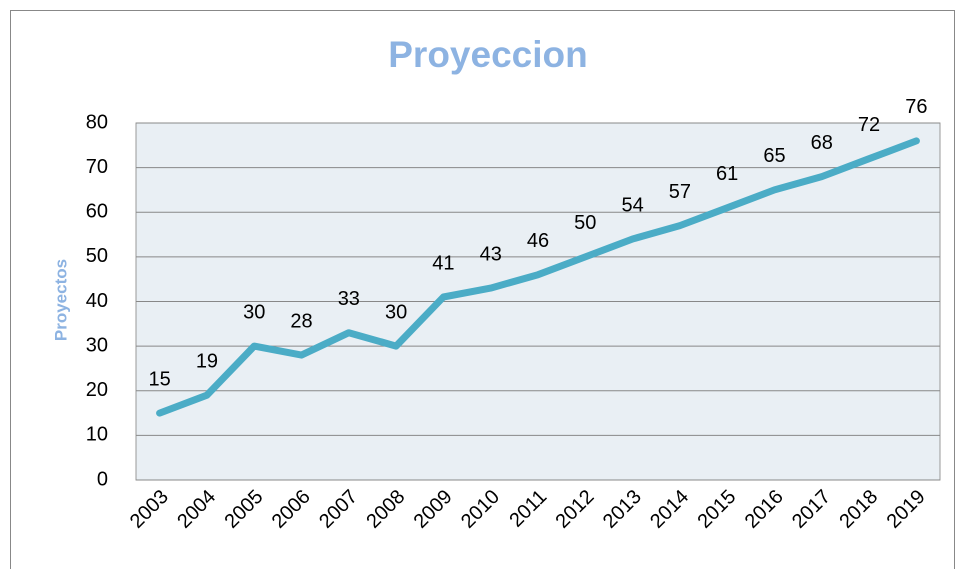 The image size is (956, 569). I want to click on y-tick-label: 10, so click(97, 435).